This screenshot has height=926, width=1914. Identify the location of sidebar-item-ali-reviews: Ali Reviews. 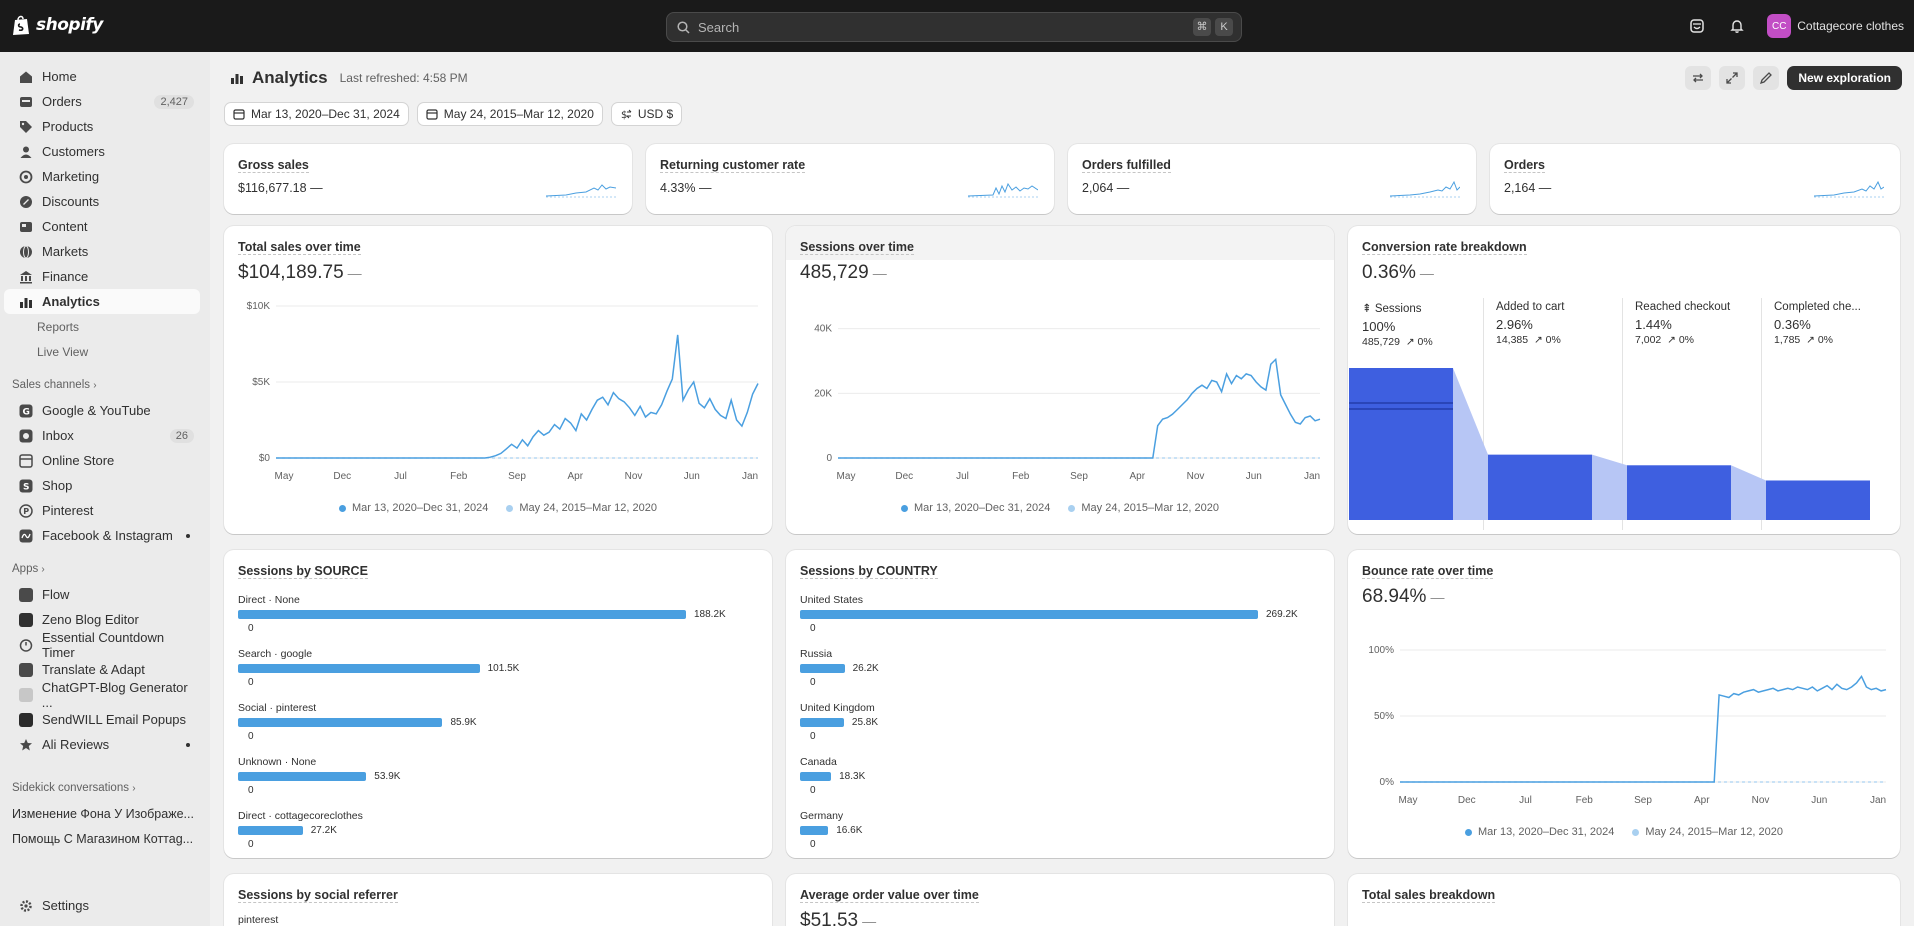
(102, 744).